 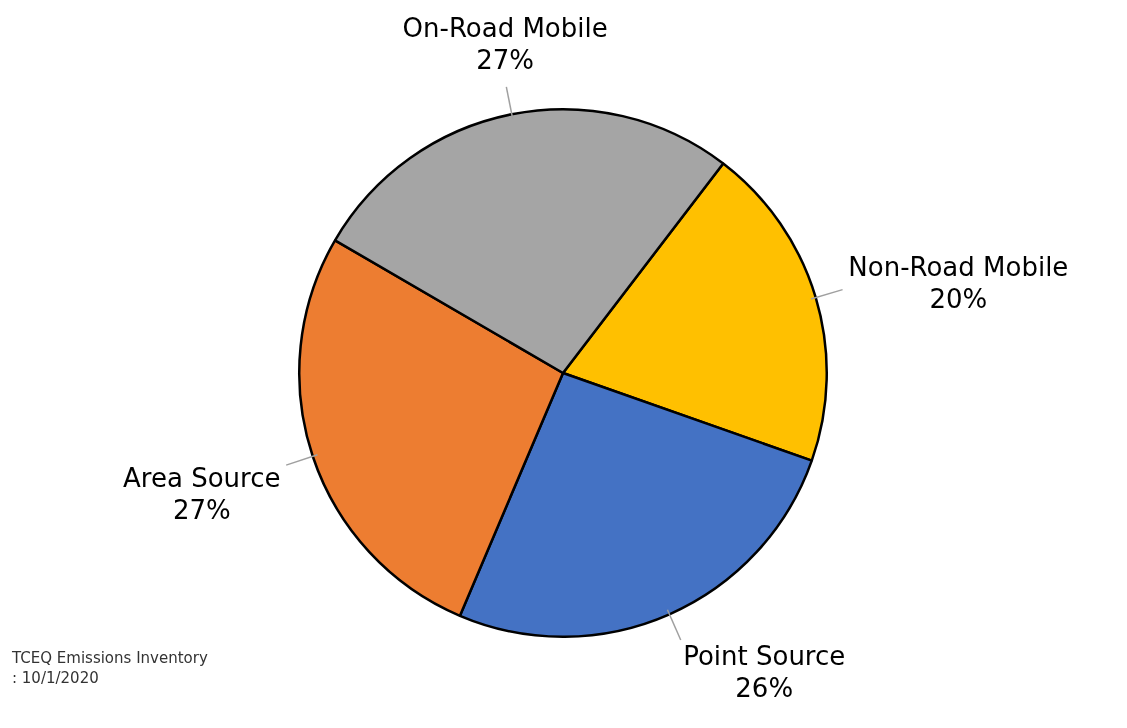 I want to click on data-label: 26%, so click(x=764, y=688).